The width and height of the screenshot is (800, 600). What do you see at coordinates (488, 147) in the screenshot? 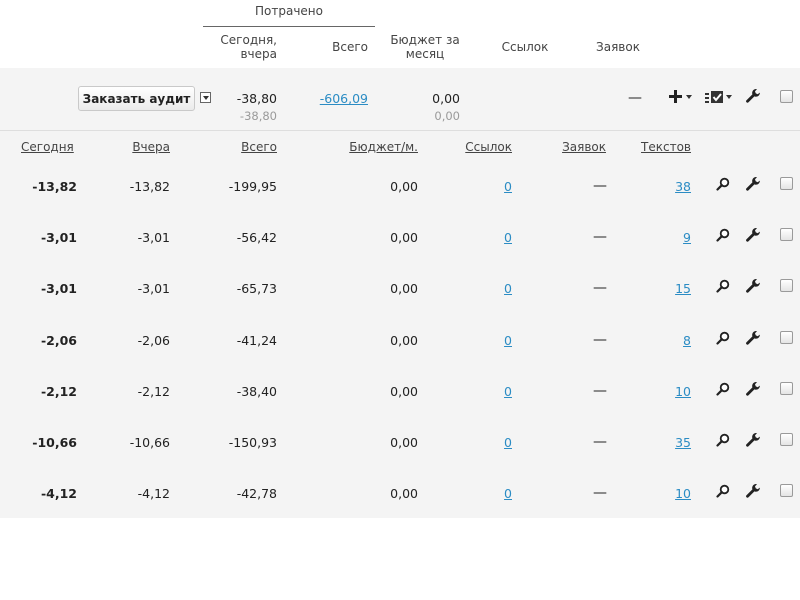
I see `column-links: Ссылок` at bounding box center [488, 147].